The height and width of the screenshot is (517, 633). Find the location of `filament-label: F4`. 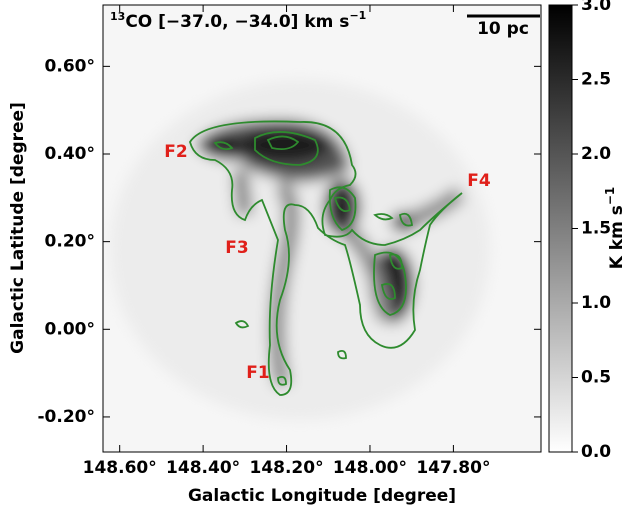

filament-label: F4 is located at coordinates (479, 181).